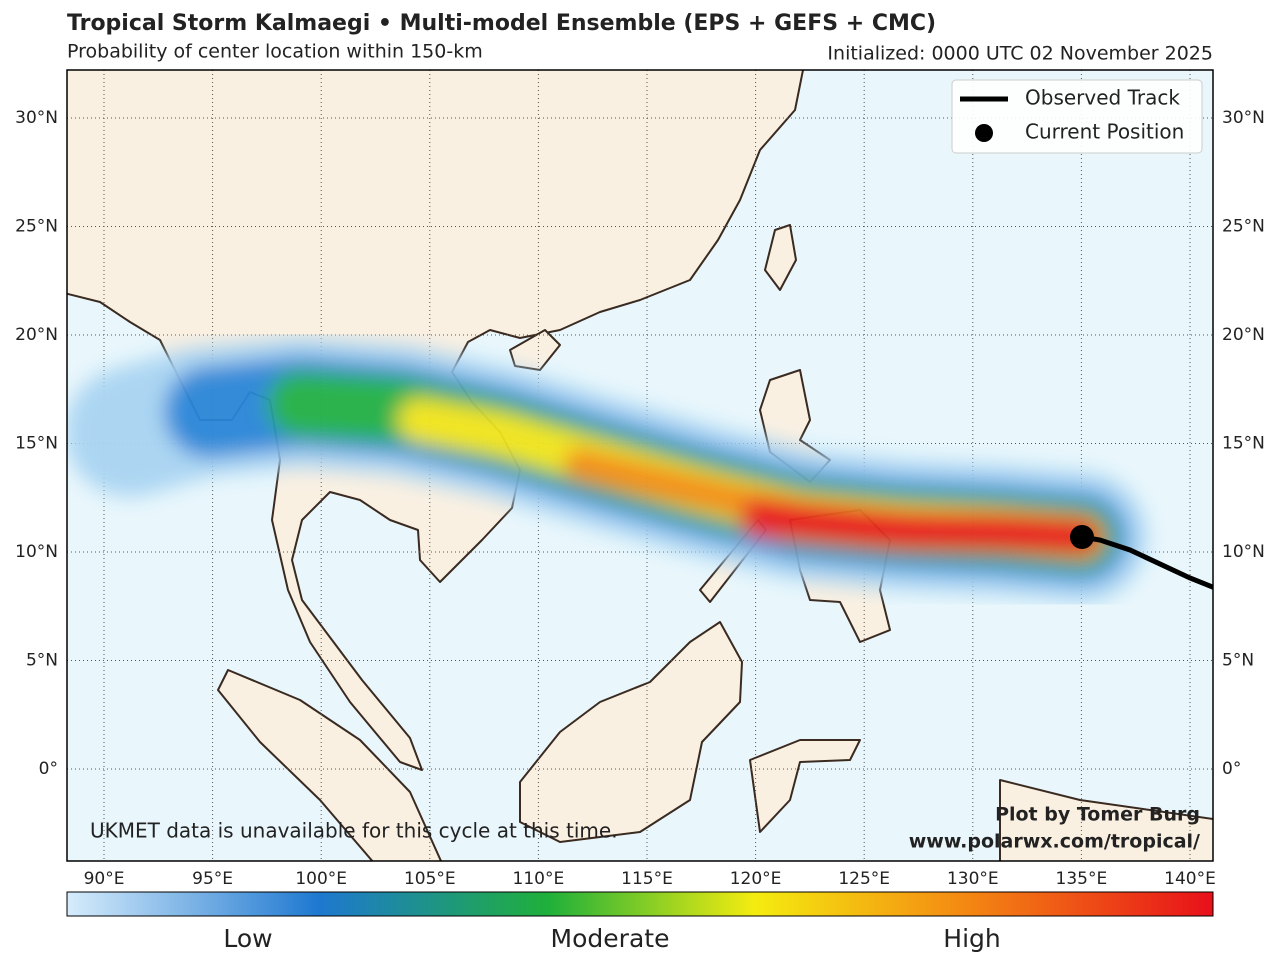 Image resolution: width=1280 pixels, height=970 pixels. I want to click on lat-label-left: 25°N, so click(36, 227).